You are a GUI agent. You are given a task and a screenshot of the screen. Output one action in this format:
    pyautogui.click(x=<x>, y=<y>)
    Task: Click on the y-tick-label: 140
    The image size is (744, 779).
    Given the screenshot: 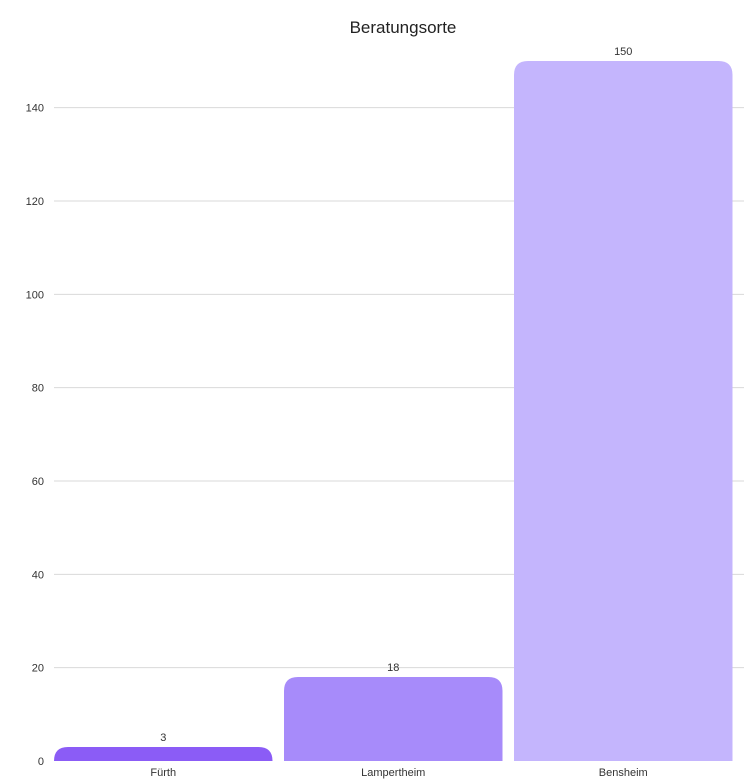 What is the action you would take?
    pyautogui.click(x=35, y=109)
    